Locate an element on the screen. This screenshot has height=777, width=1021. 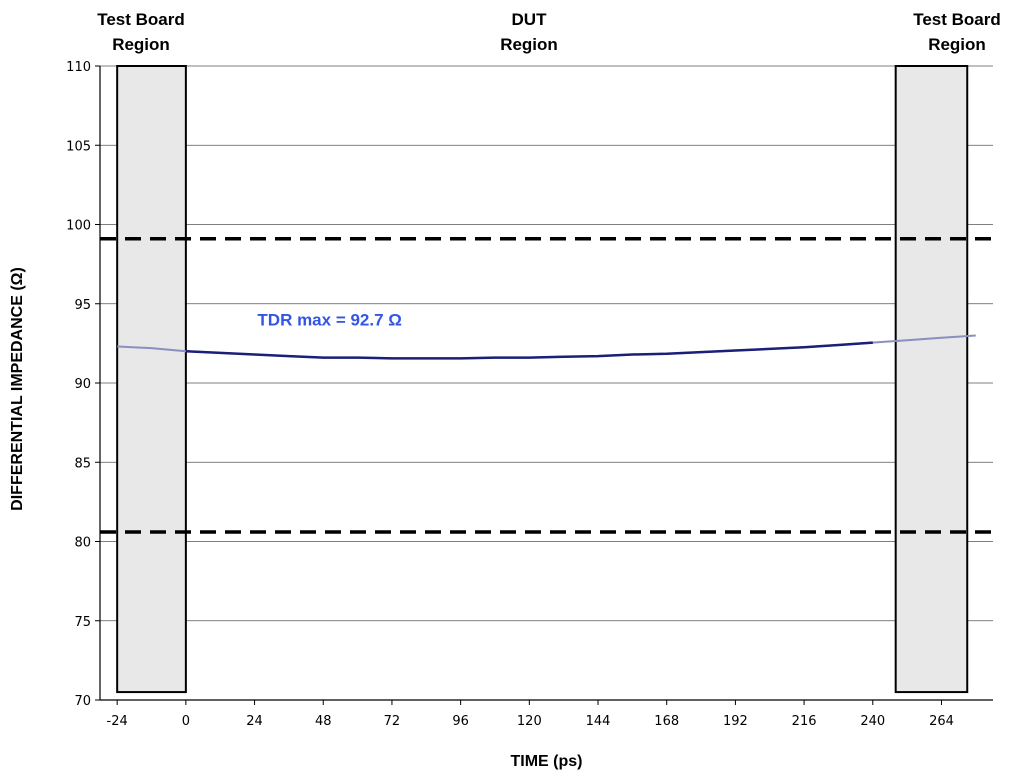
y-tick-label: 110 is located at coordinates (78, 67).